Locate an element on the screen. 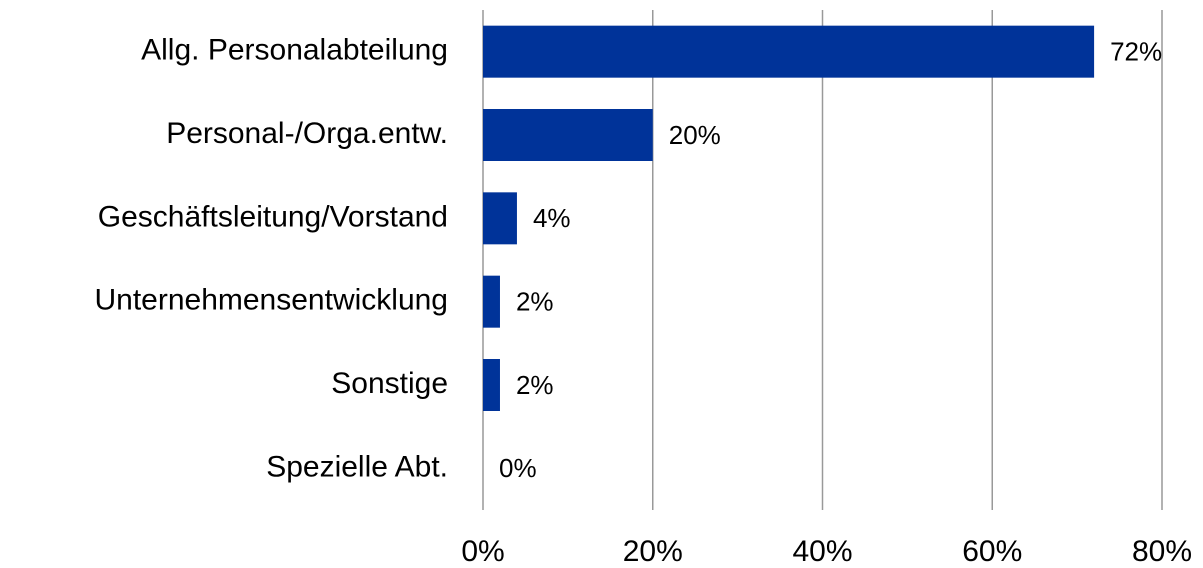 This screenshot has width=1203, height=568. data-label: 4% is located at coordinates (552, 218).